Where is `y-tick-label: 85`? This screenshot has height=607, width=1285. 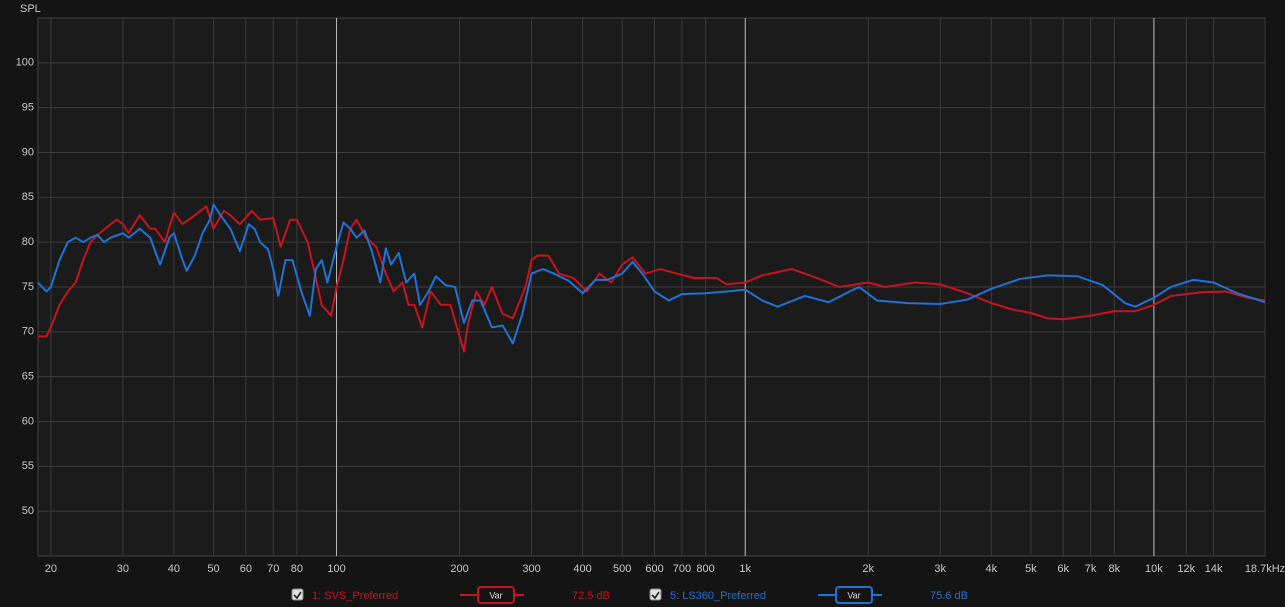 y-tick-label: 85 is located at coordinates (28, 197).